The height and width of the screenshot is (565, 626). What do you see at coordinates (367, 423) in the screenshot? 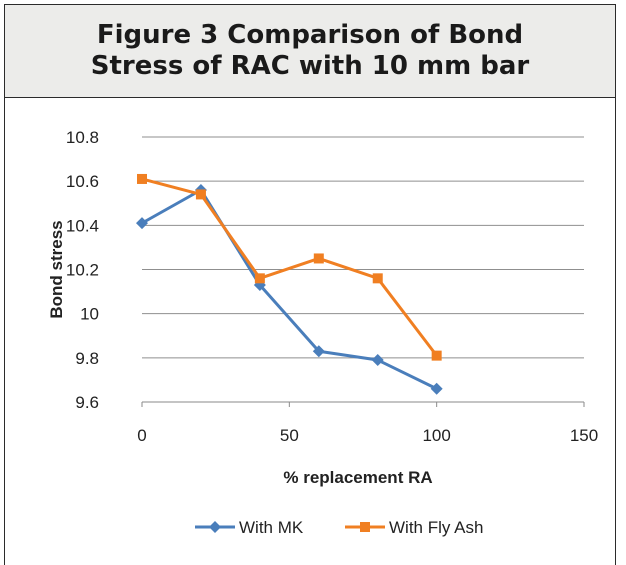
I see `x-tick-labels: 0 50 100 150` at bounding box center [367, 423].